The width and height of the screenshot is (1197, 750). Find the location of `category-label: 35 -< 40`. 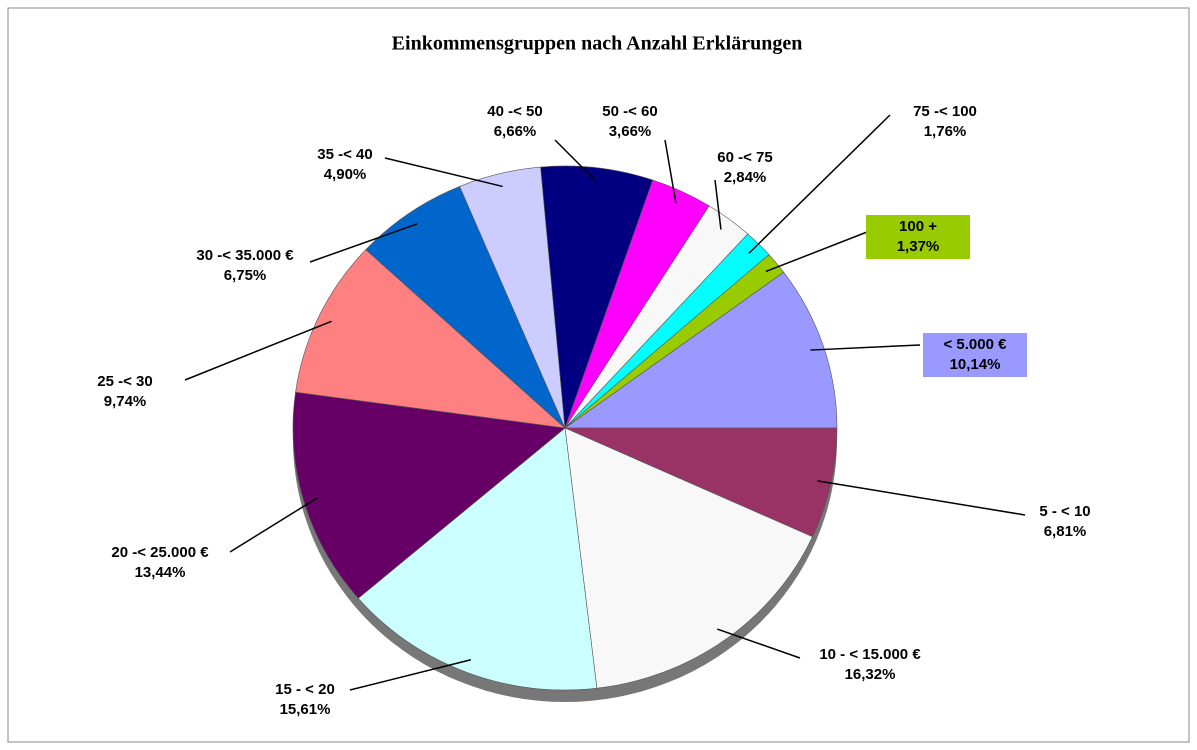

category-label: 35 -< 40 is located at coordinates (344, 154).